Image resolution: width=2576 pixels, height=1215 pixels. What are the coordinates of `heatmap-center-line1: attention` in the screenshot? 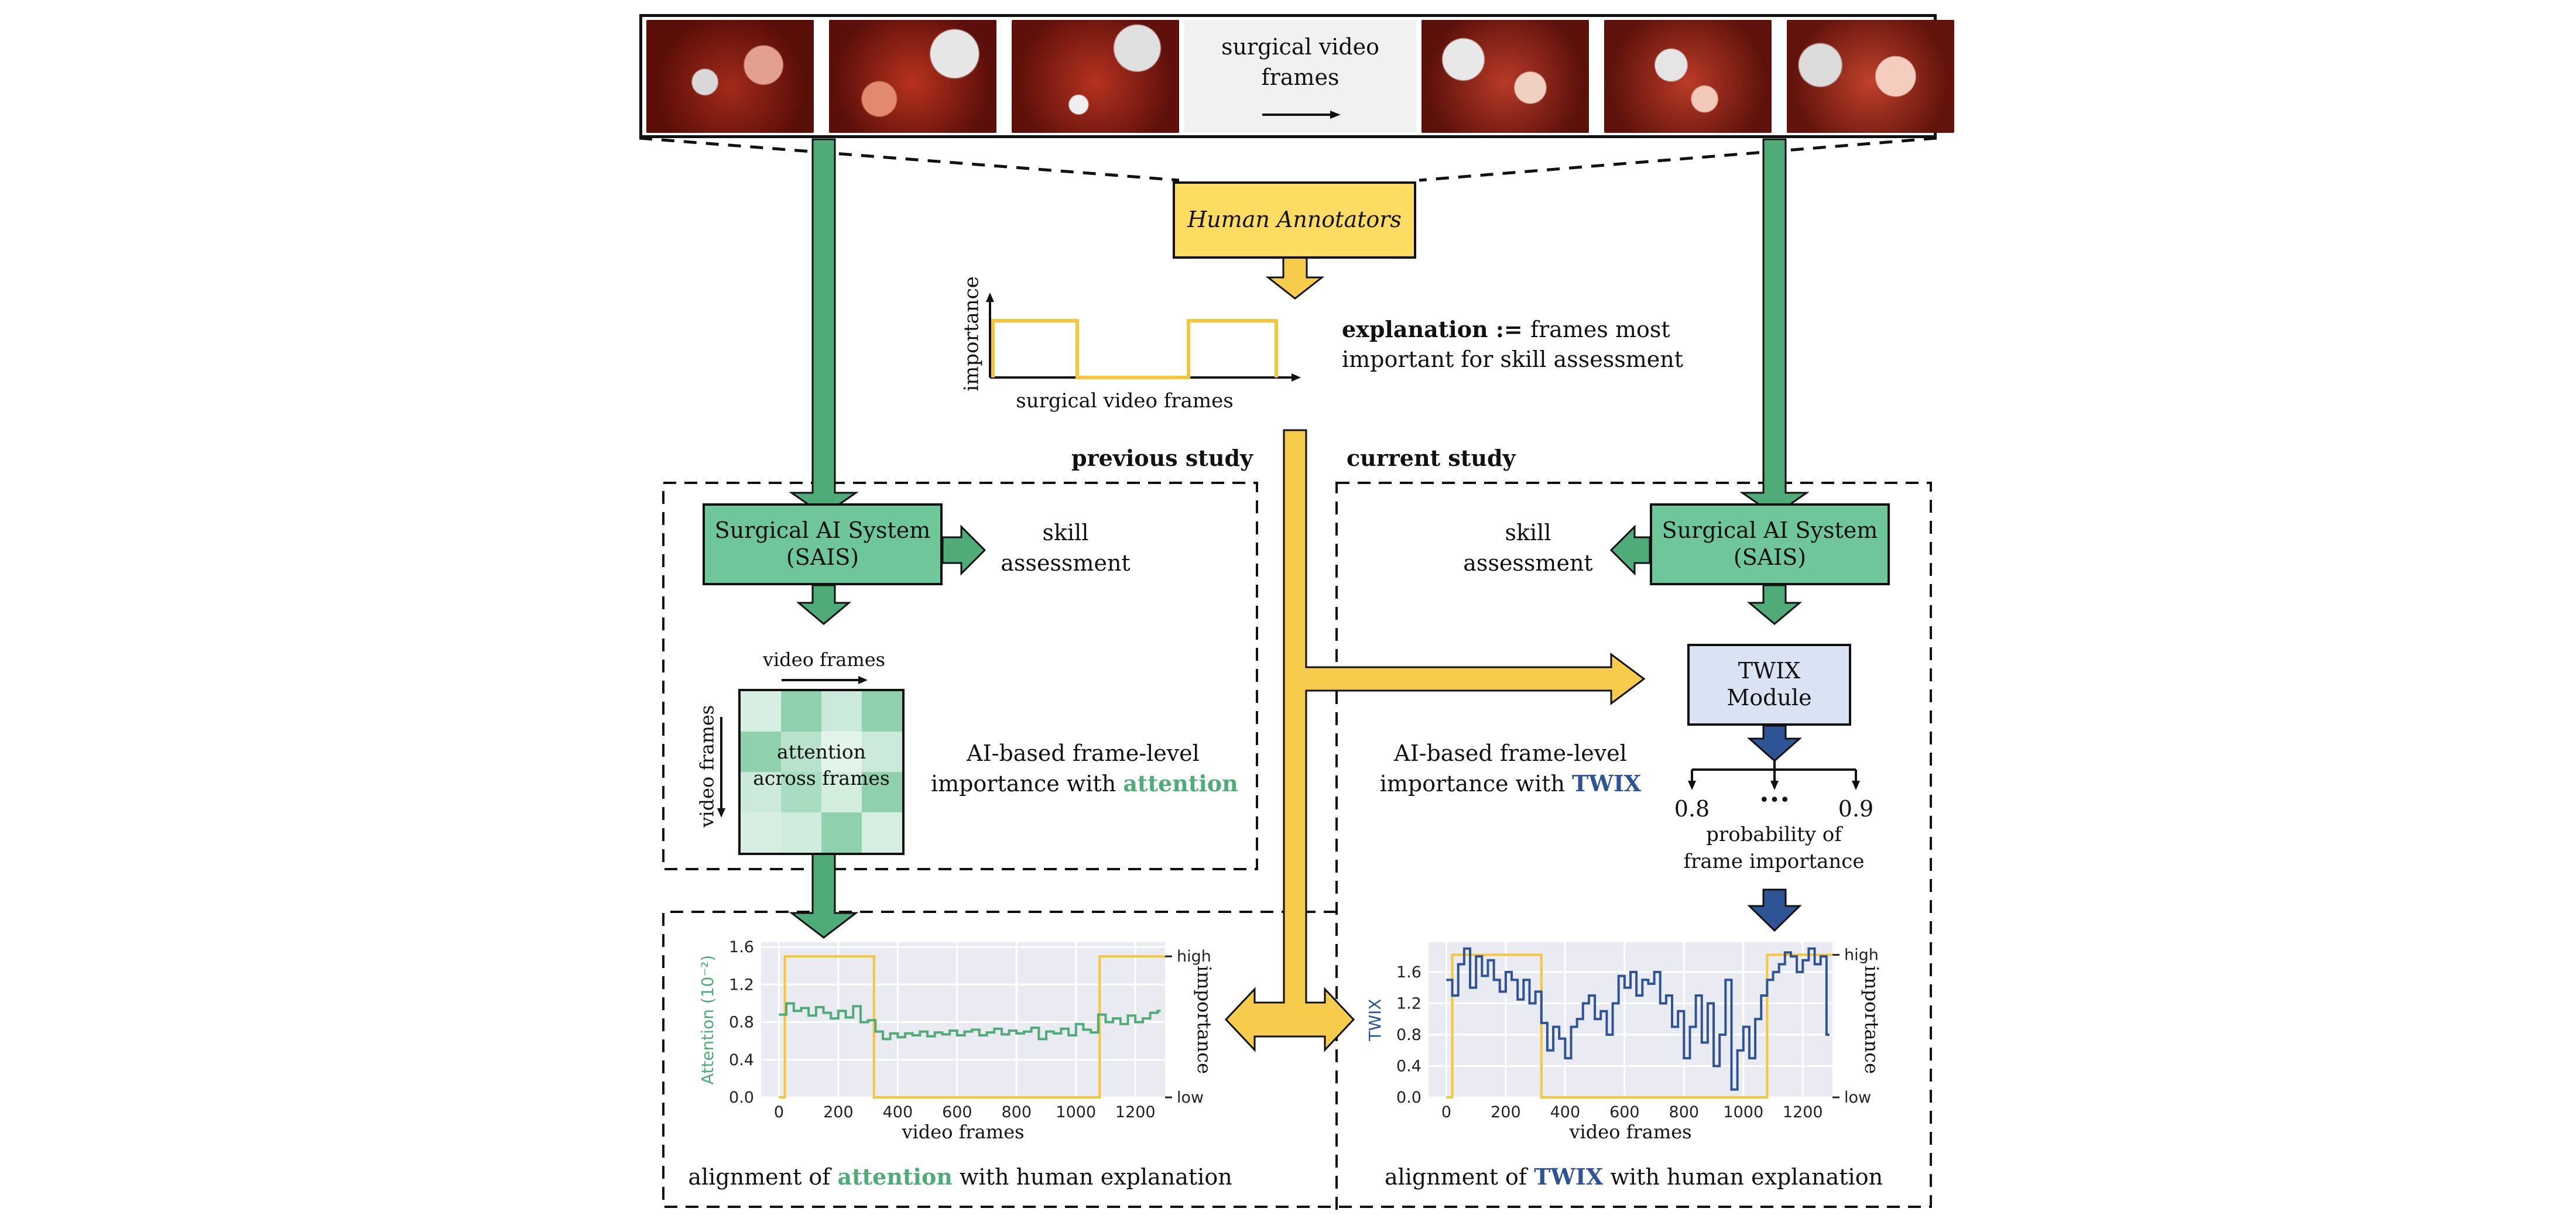 It's located at (821, 752).